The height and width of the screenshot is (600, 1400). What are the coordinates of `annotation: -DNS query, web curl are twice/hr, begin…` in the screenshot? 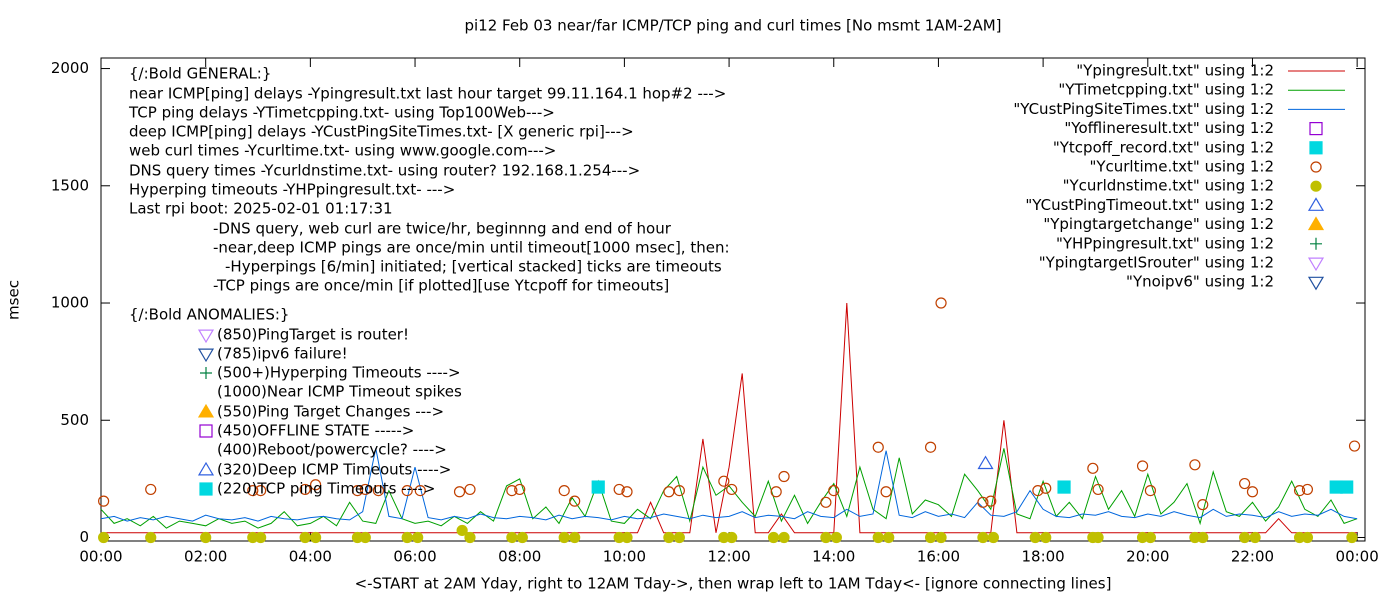 It's located at (442, 229).